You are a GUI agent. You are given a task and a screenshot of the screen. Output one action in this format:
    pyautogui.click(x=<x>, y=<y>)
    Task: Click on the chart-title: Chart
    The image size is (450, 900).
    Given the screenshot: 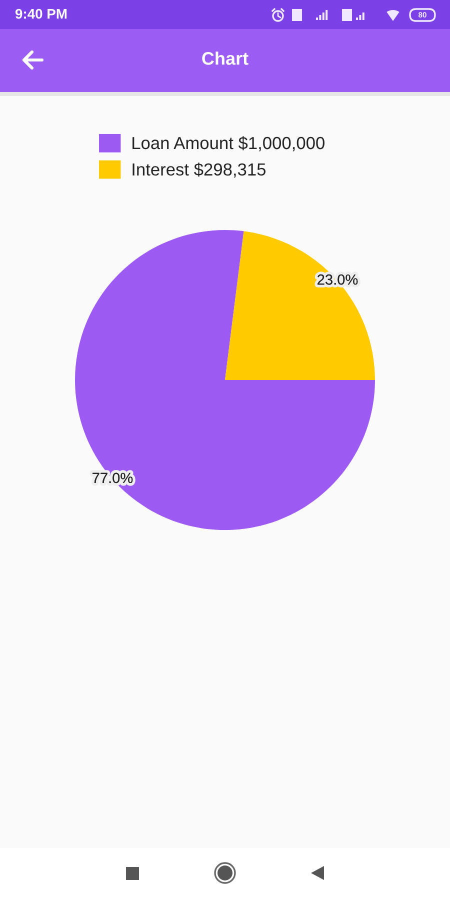 What is the action you would take?
    pyautogui.click(x=225, y=58)
    